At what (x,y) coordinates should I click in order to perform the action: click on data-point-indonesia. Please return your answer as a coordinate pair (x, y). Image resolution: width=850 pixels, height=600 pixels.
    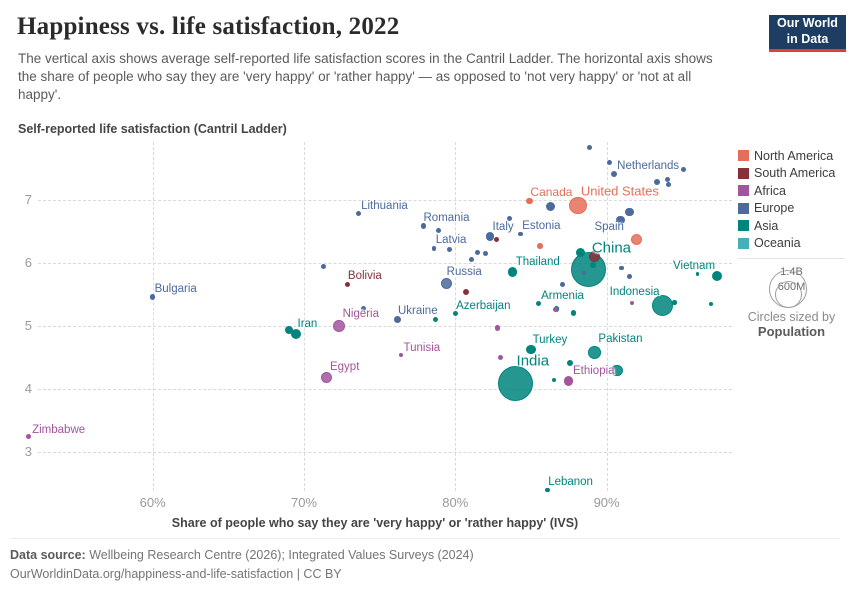
    Looking at the image, I should click on (663, 305).